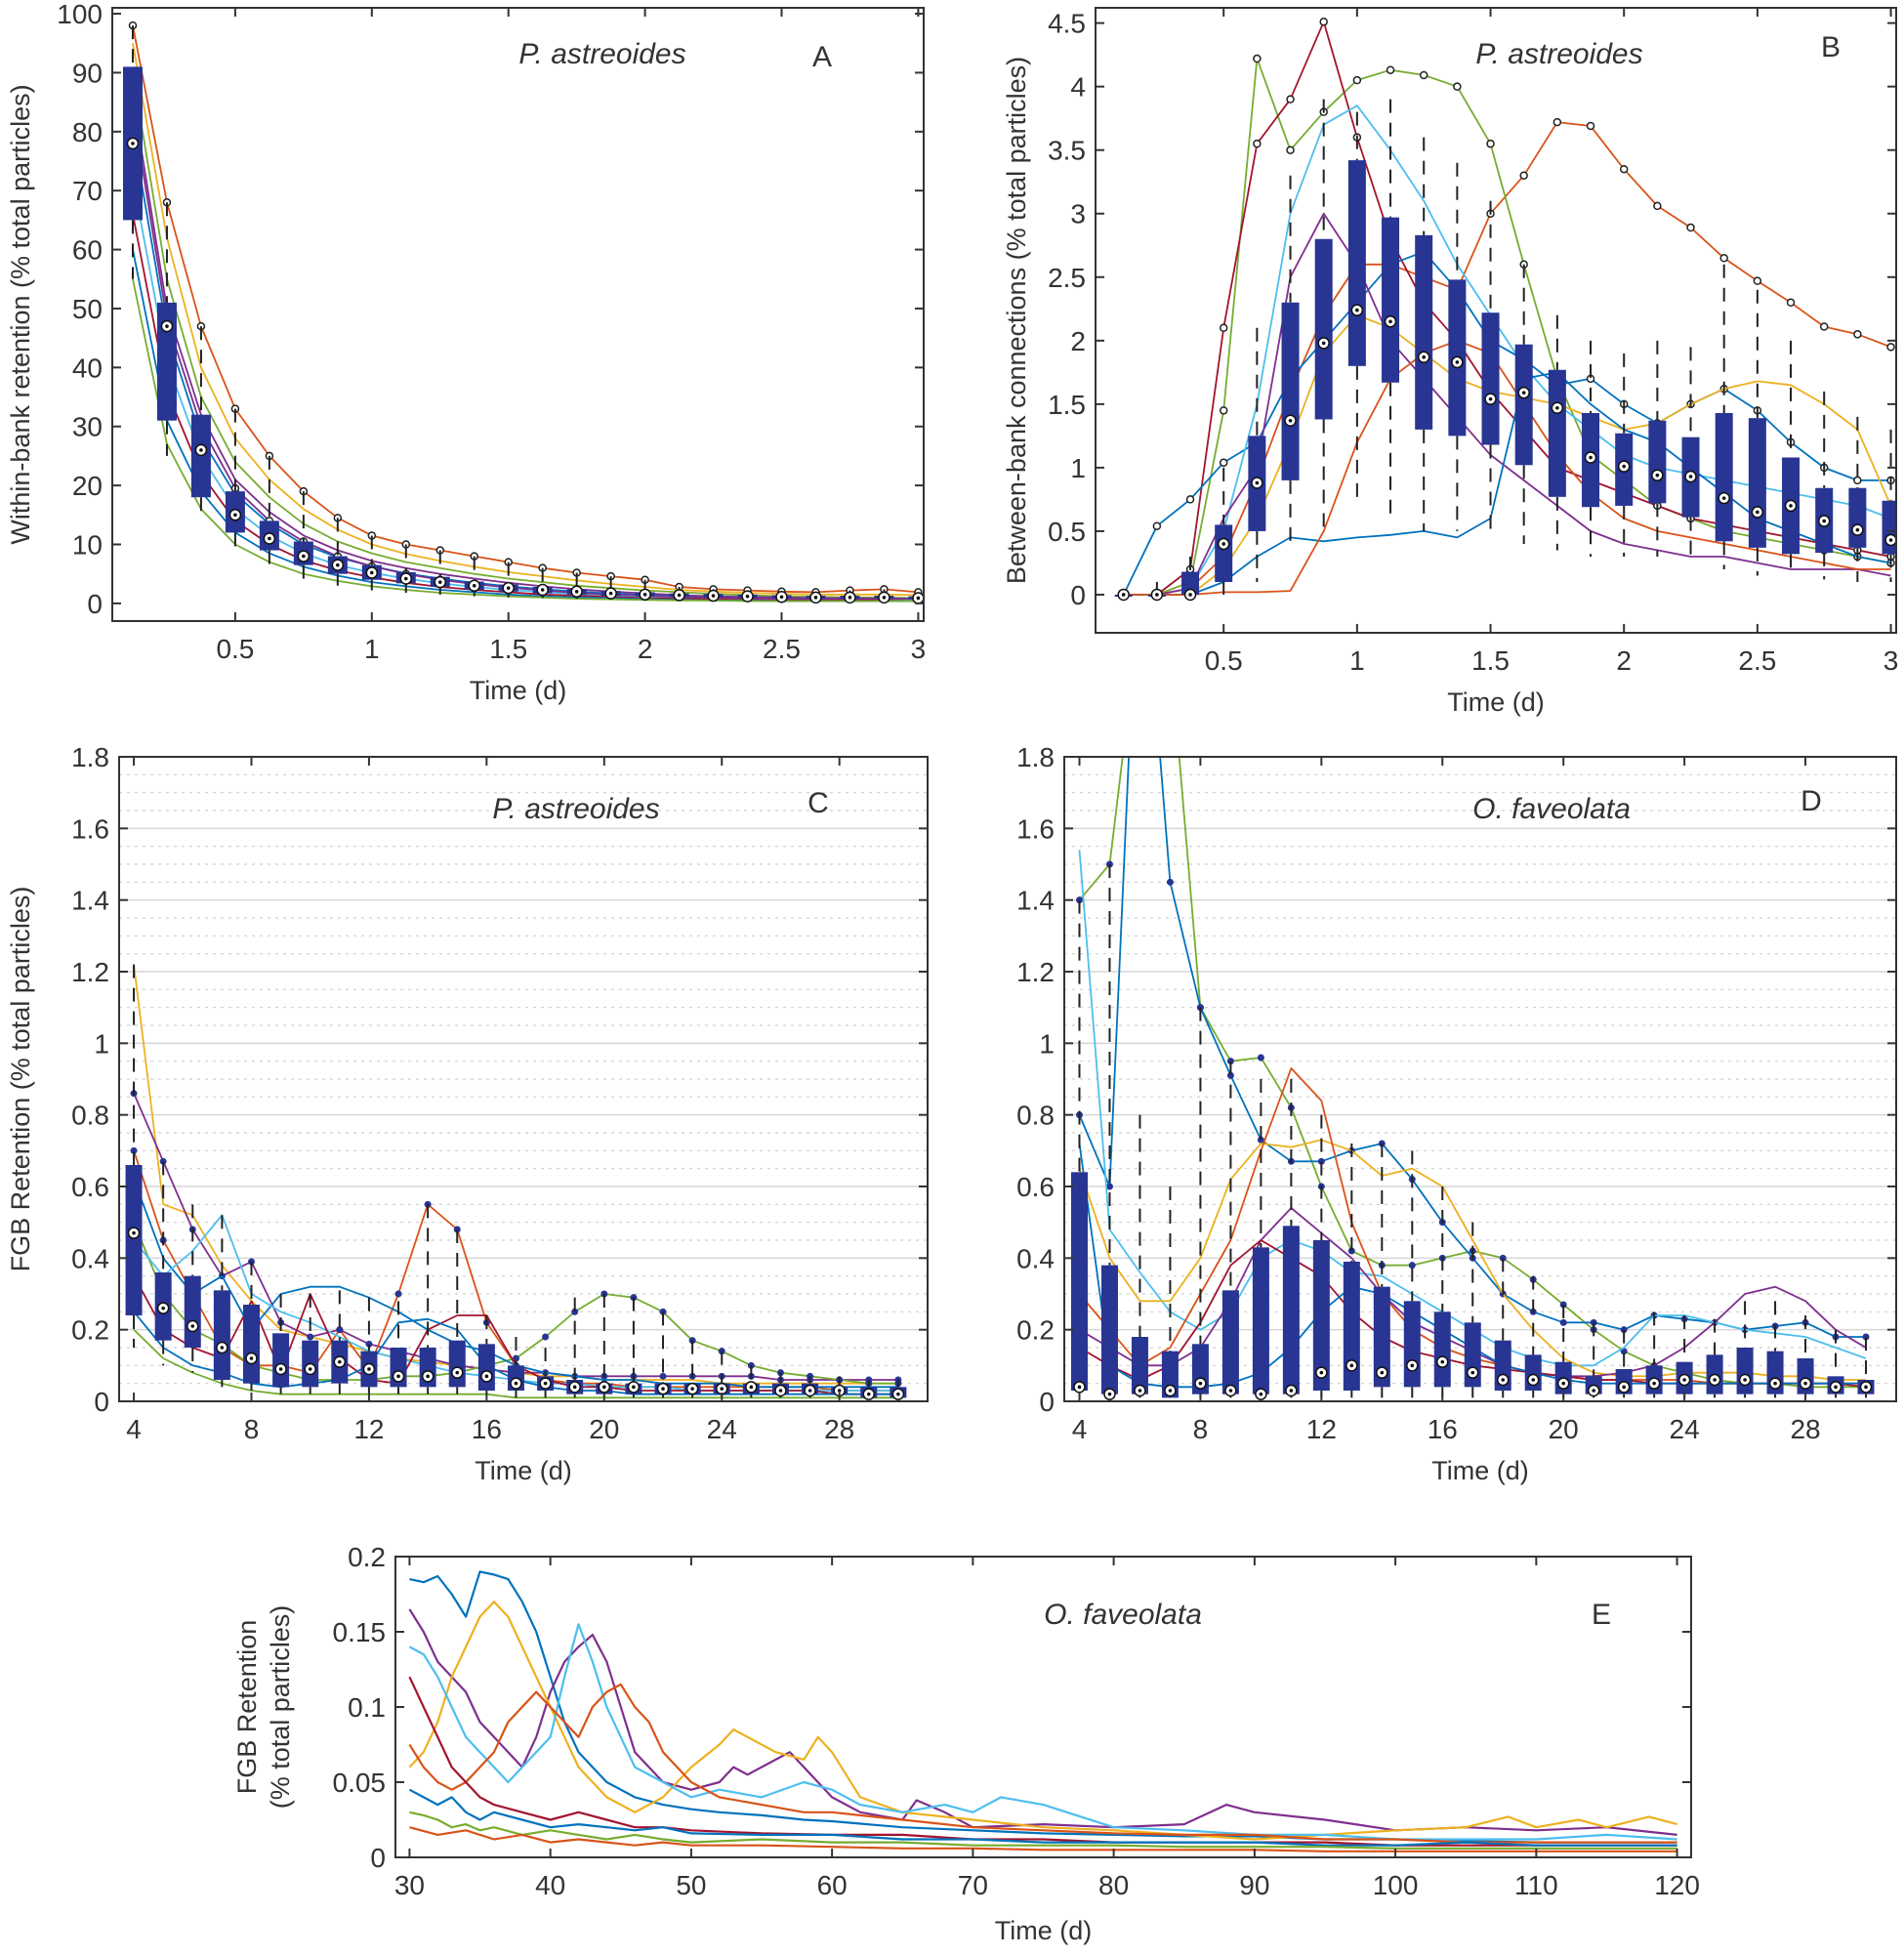 This screenshot has width=1904, height=1956. What do you see at coordinates (1067, 532) in the screenshot?
I see `y-tick-label: 0.5` at bounding box center [1067, 532].